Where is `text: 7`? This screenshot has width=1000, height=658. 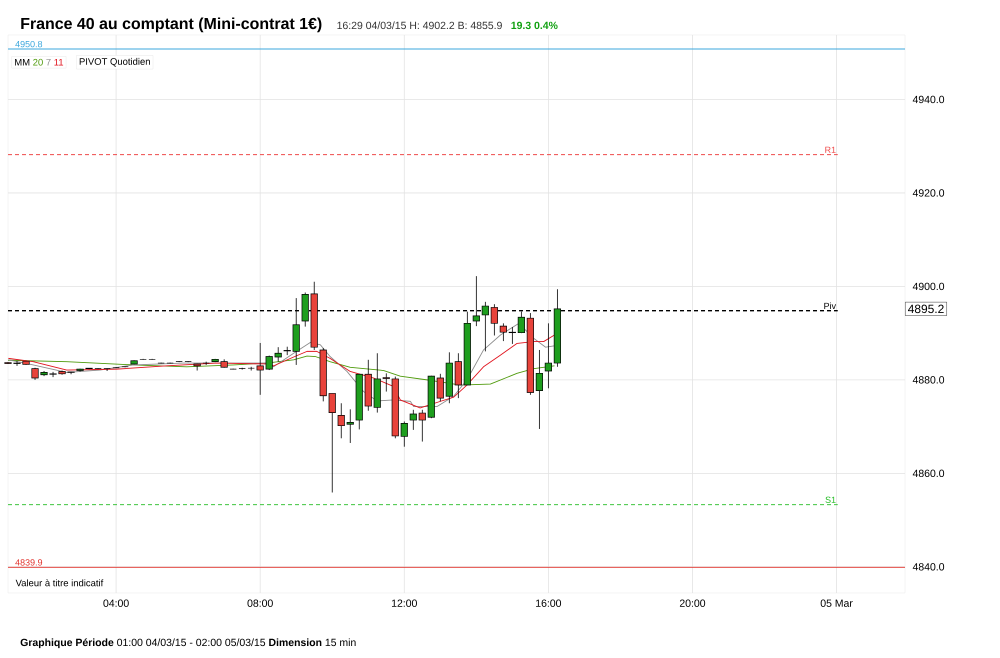 text: 7 is located at coordinates (48, 62).